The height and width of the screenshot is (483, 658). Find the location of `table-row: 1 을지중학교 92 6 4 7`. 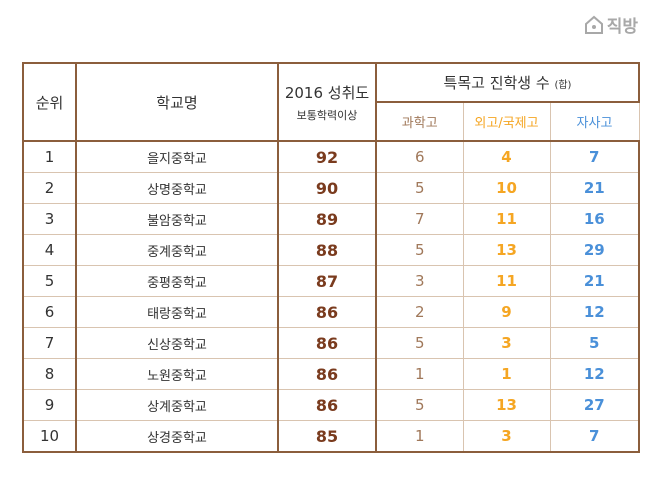

table-row: 1 을지중학교 92 6 4 7 is located at coordinates (331, 156).